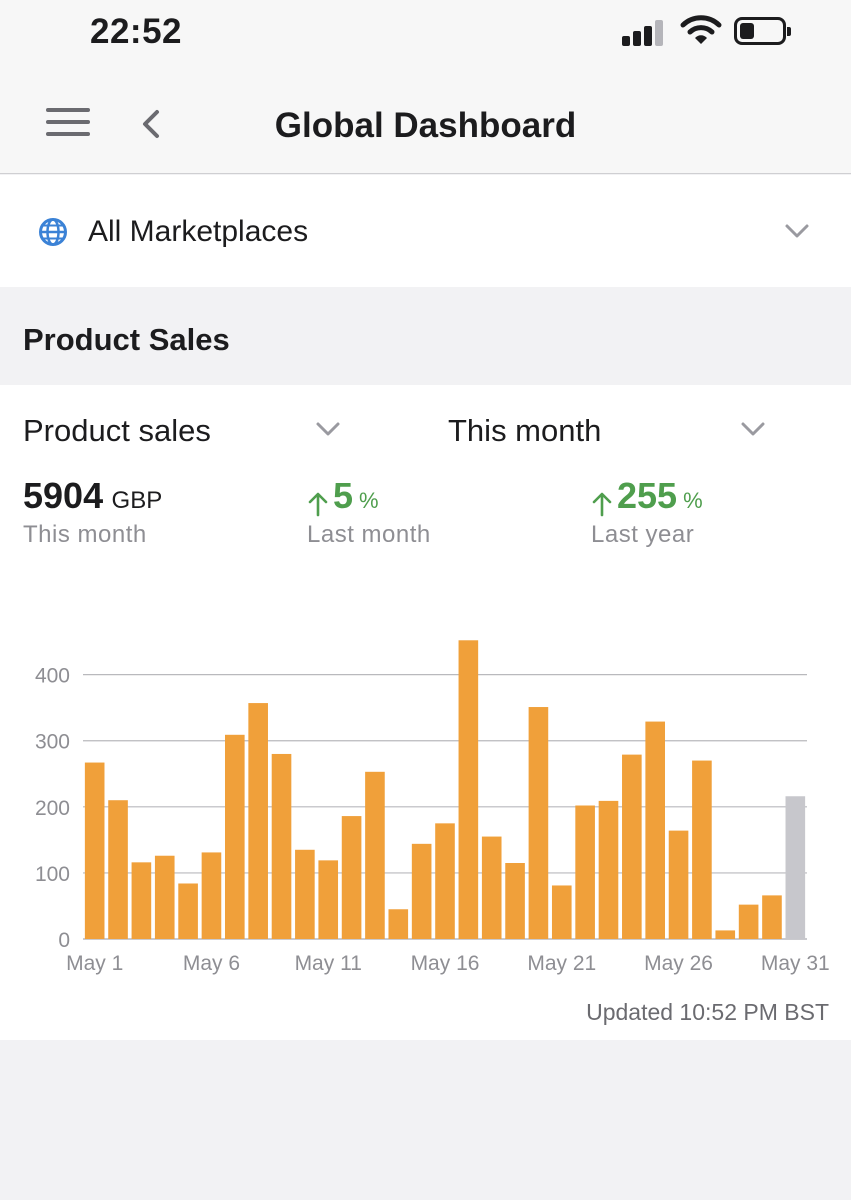  Describe the element at coordinates (445, 963) in the screenshot. I see `x-tick-label: May 16` at that location.